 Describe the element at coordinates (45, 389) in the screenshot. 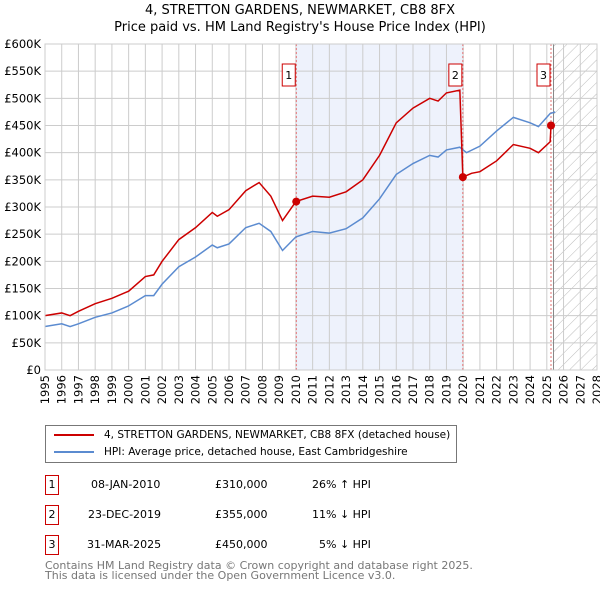

I see `x-tick-label: 1995` at that location.